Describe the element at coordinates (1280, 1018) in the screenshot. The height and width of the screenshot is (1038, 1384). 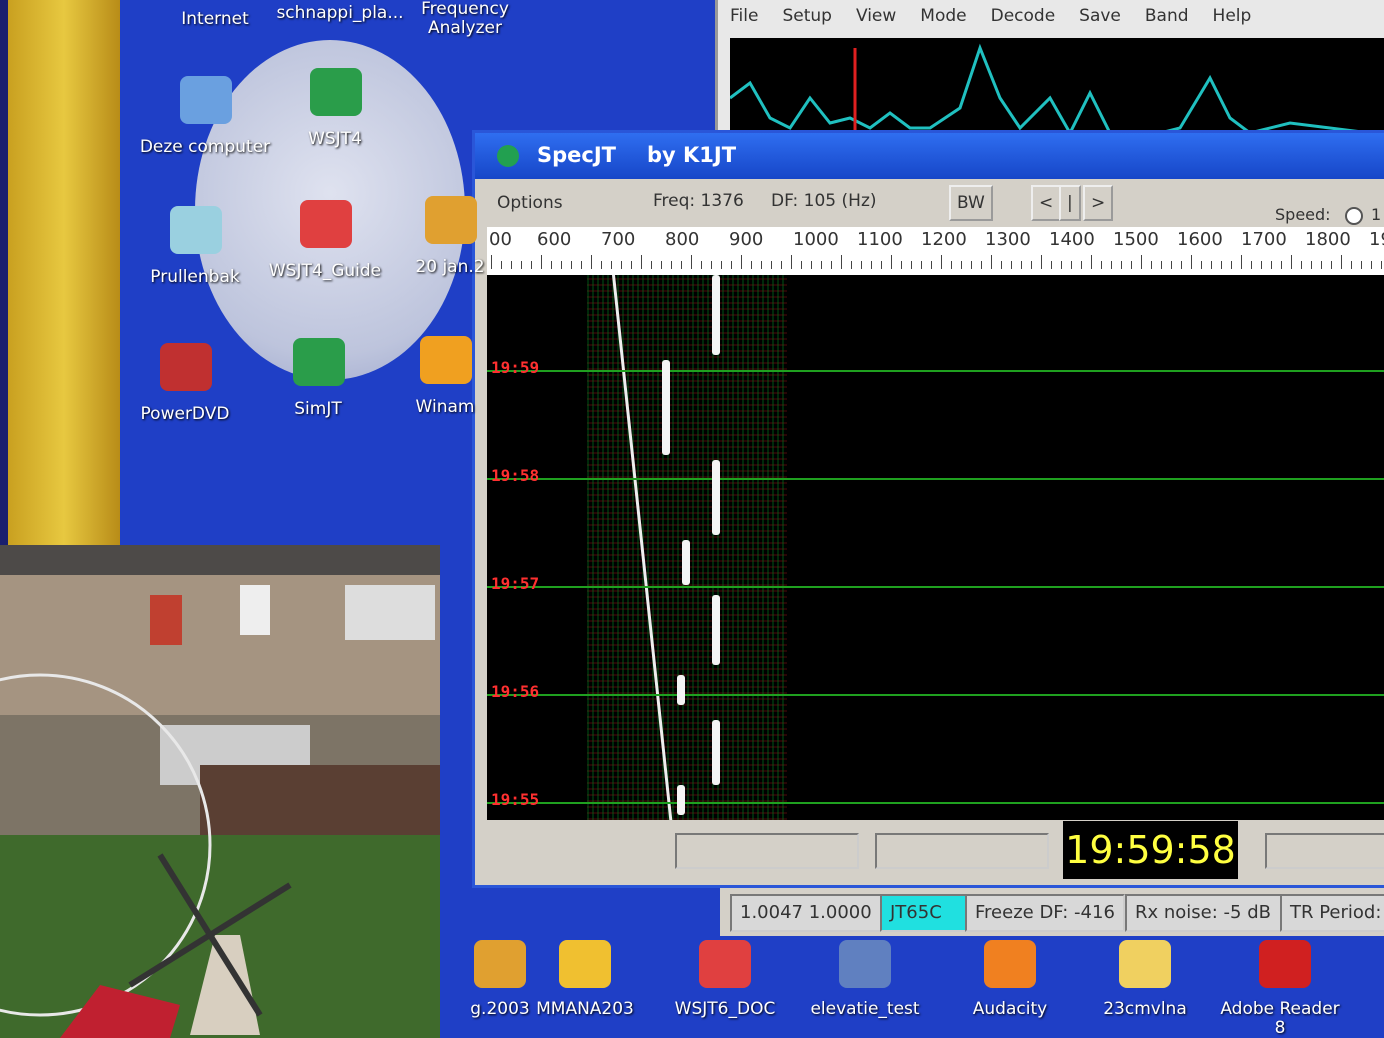
I see `taskbar-icon-label: Adobe Reader 8` at that location.